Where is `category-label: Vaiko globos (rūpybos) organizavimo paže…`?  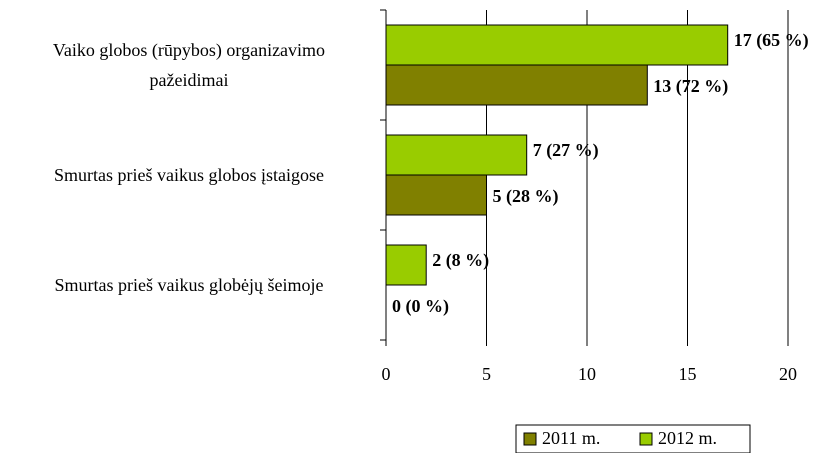
category-label: Vaiko globos (rūpybos) organizavimo paže… is located at coordinates (189, 65).